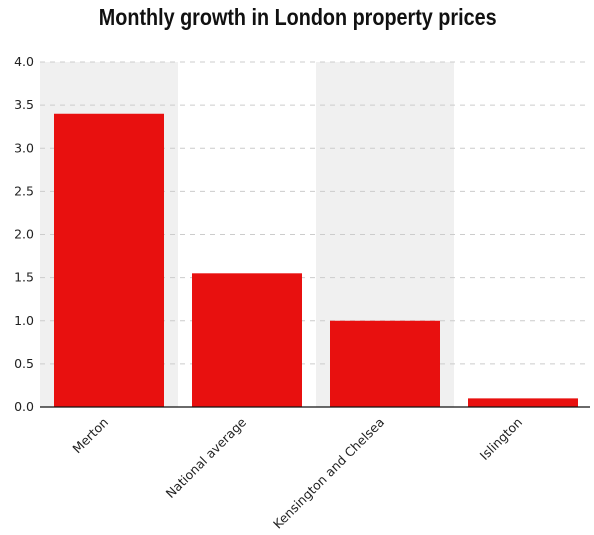  Describe the element at coordinates (24, 406) in the screenshot. I see `y-tick-label: 0.0` at that location.